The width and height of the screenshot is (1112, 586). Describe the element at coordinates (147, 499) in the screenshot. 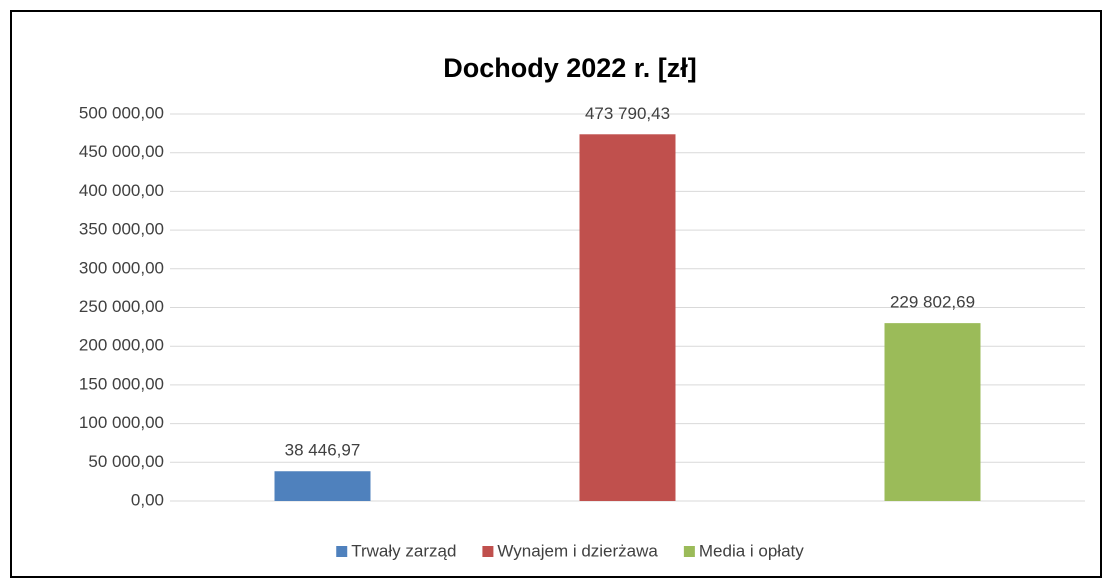

I see `y-tick-label: 0,00` at that location.